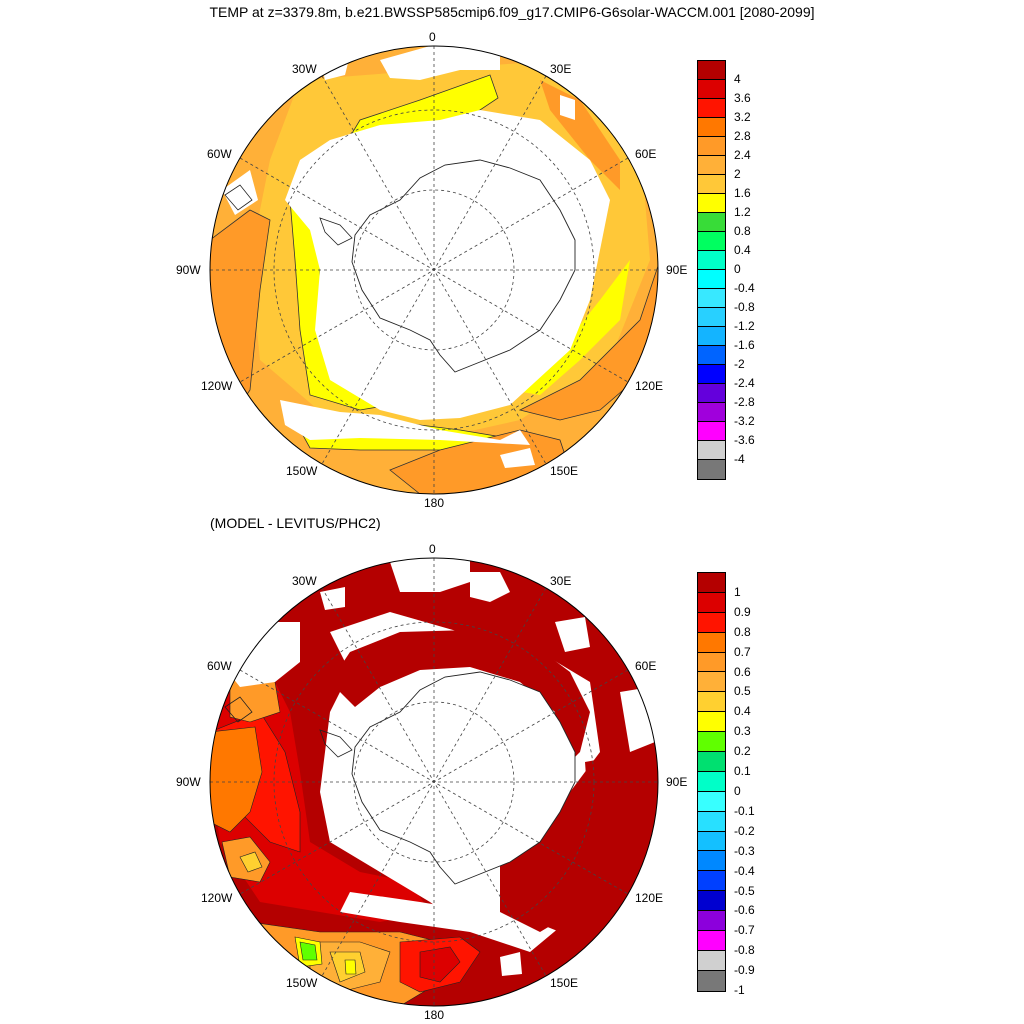 The width and height of the screenshot is (1024, 1024). What do you see at coordinates (188, 270) in the screenshot?
I see `lon-label-90w: 90W` at bounding box center [188, 270].